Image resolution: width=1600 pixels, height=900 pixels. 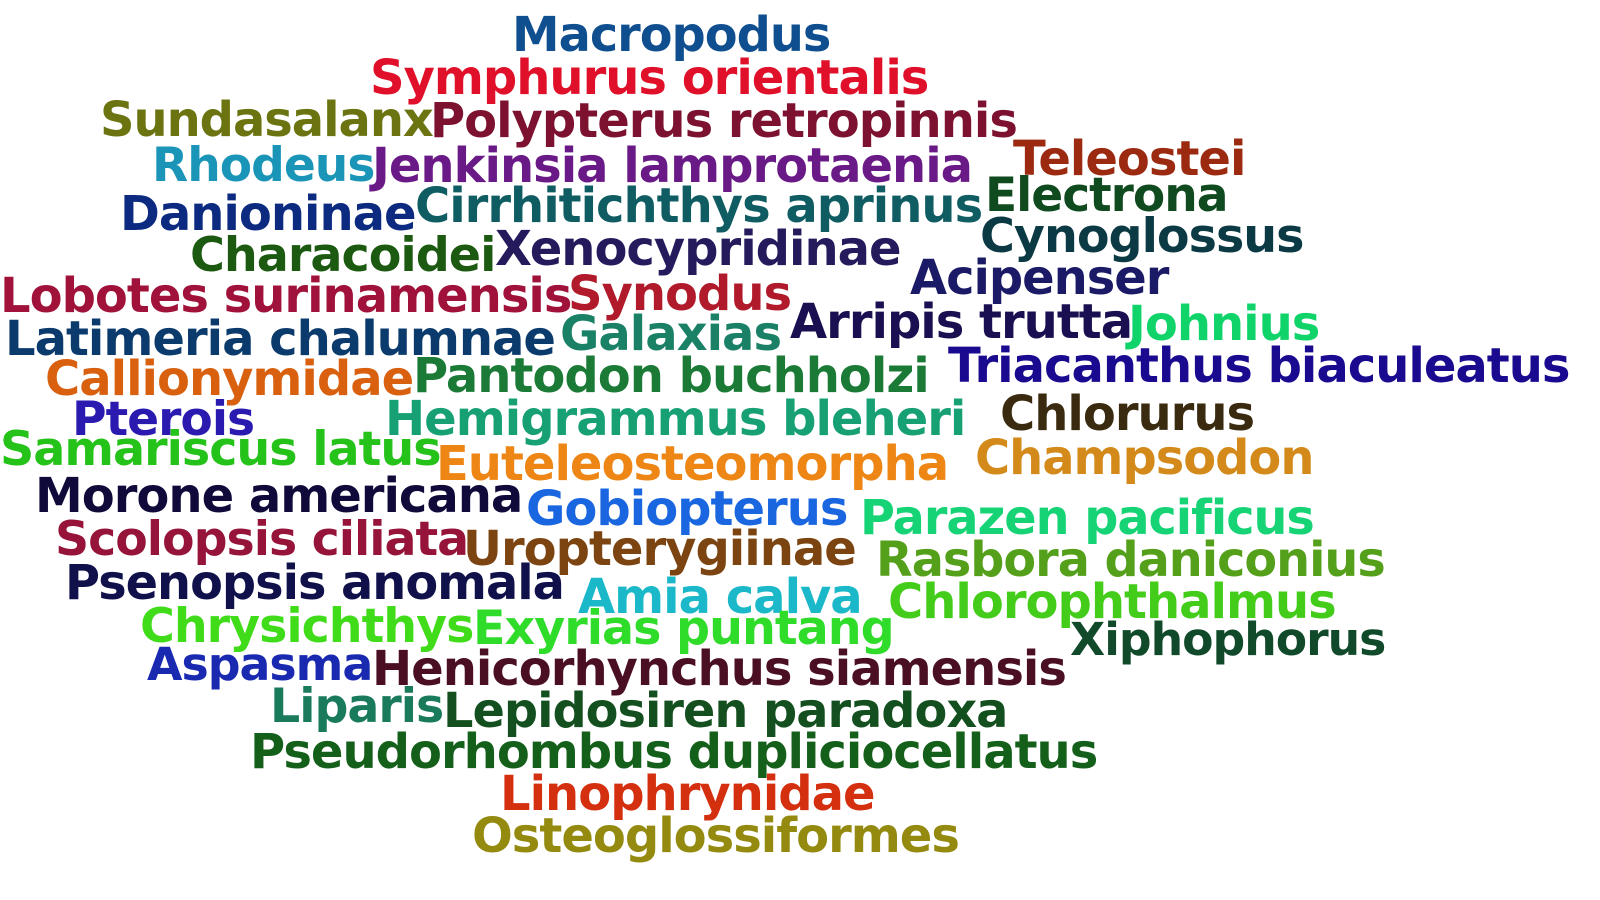 I want to click on word-33: Uropterygiinae, so click(x=660, y=549).